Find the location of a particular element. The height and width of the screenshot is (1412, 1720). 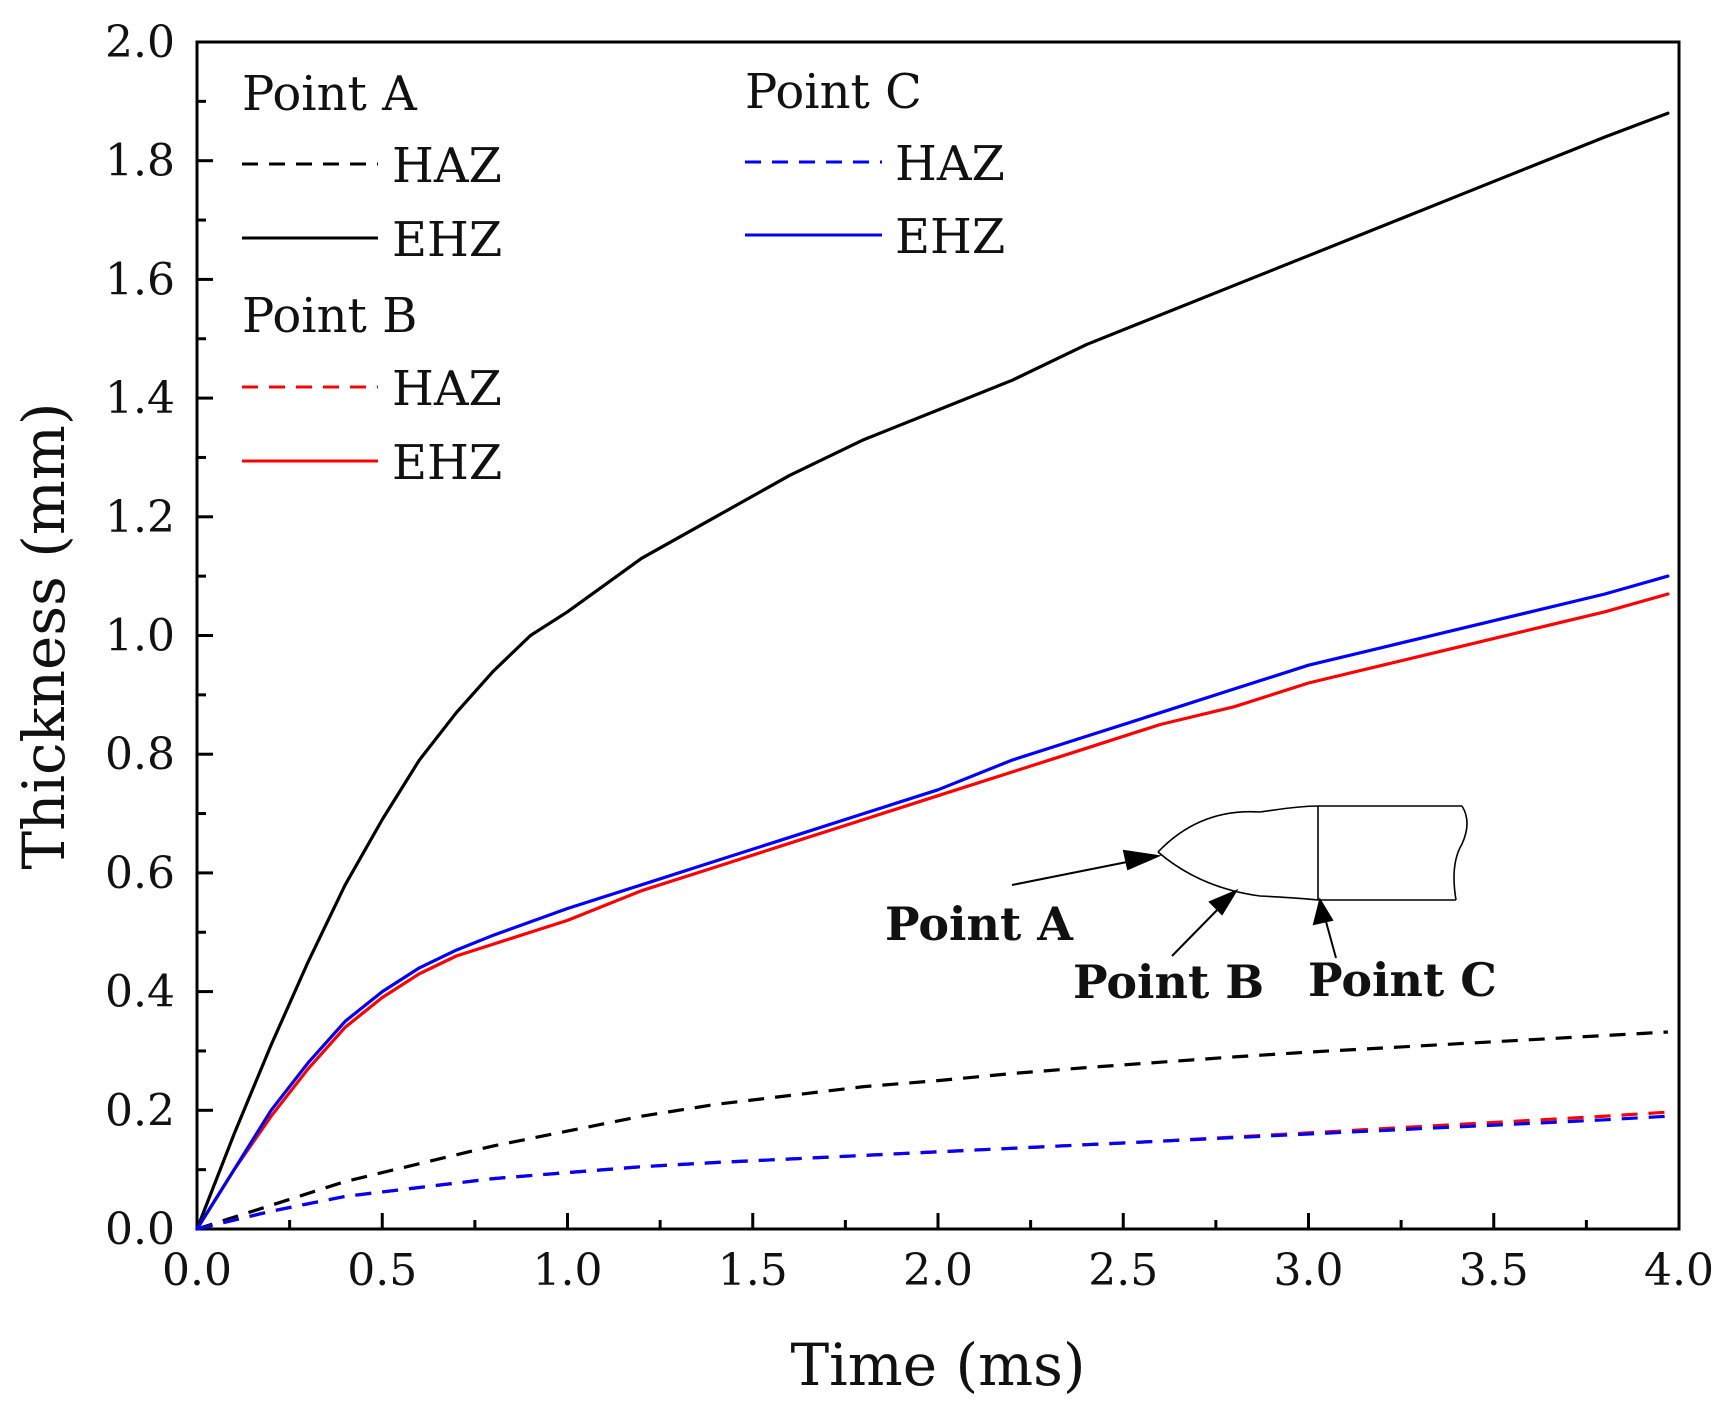

y-tick-label: 1.0 is located at coordinates (140, 636).